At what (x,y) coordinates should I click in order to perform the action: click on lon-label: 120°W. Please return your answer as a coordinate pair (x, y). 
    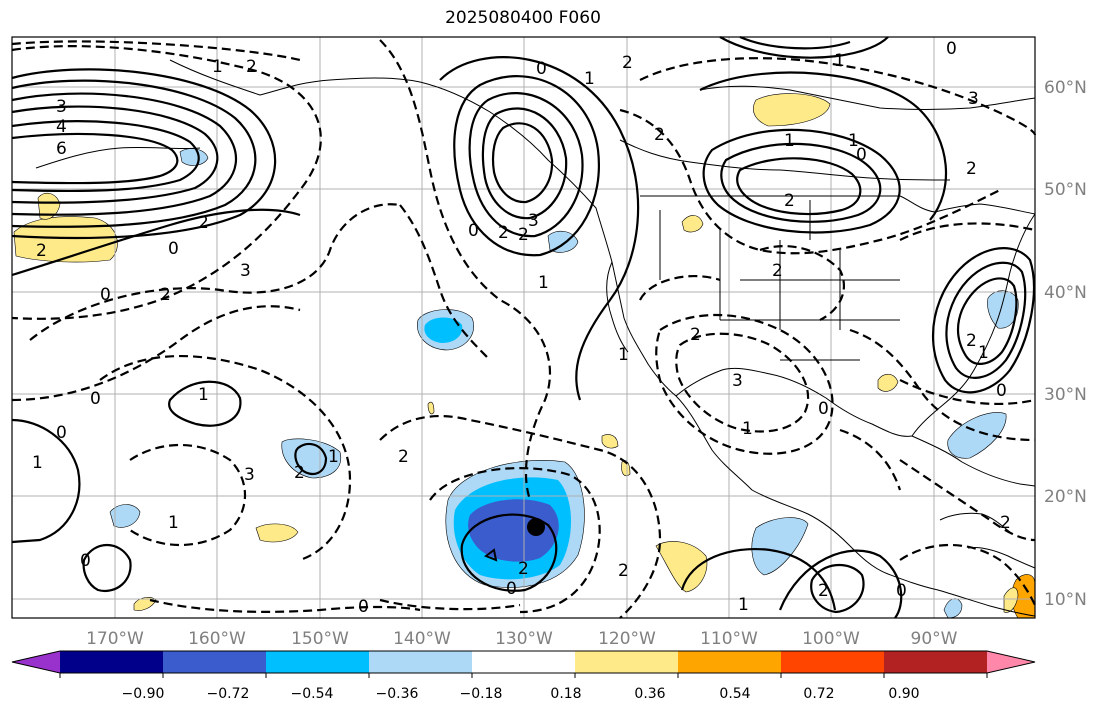
    Looking at the image, I should click on (627, 639).